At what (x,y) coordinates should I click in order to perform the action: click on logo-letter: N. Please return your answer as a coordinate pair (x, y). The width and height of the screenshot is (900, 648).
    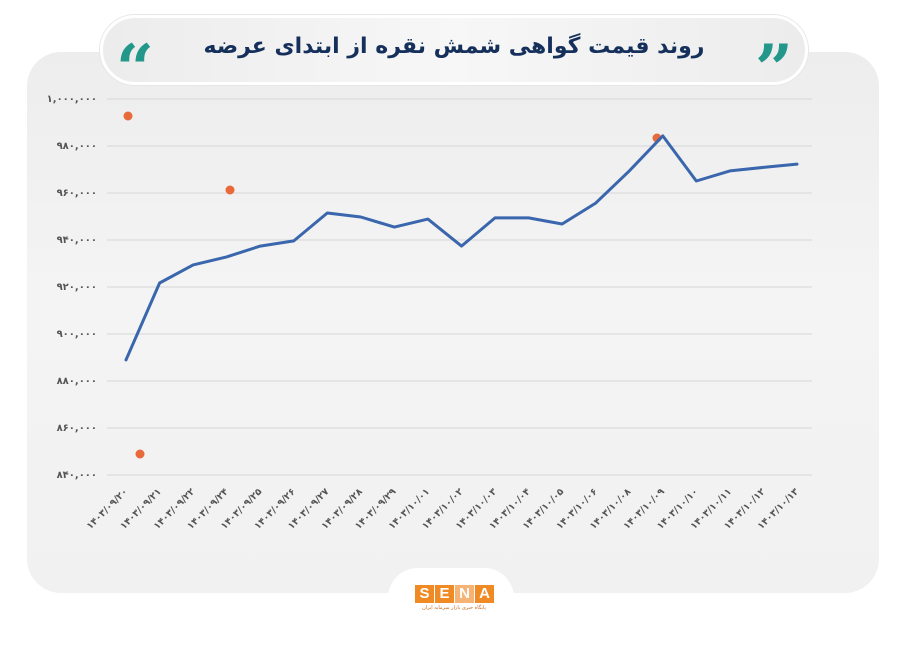
    Looking at the image, I should click on (464, 594).